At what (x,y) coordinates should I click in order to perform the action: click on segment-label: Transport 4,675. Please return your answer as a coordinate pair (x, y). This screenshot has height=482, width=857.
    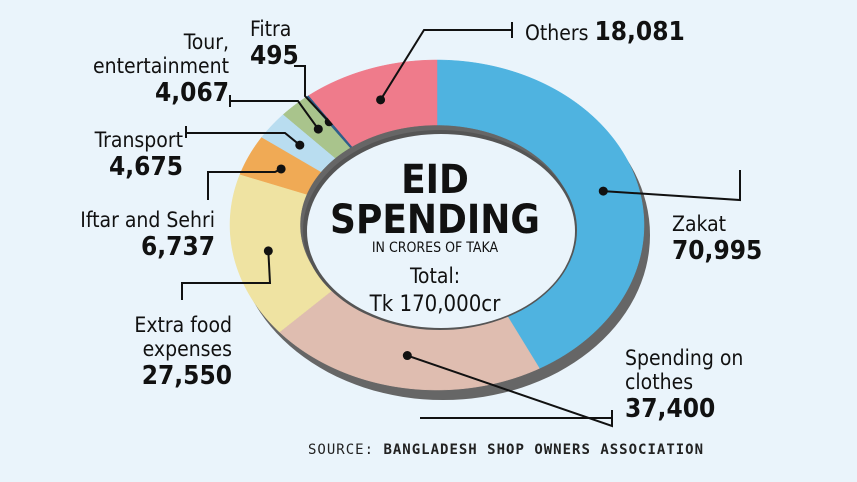
    Looking at the image, I should click on (139, 155).